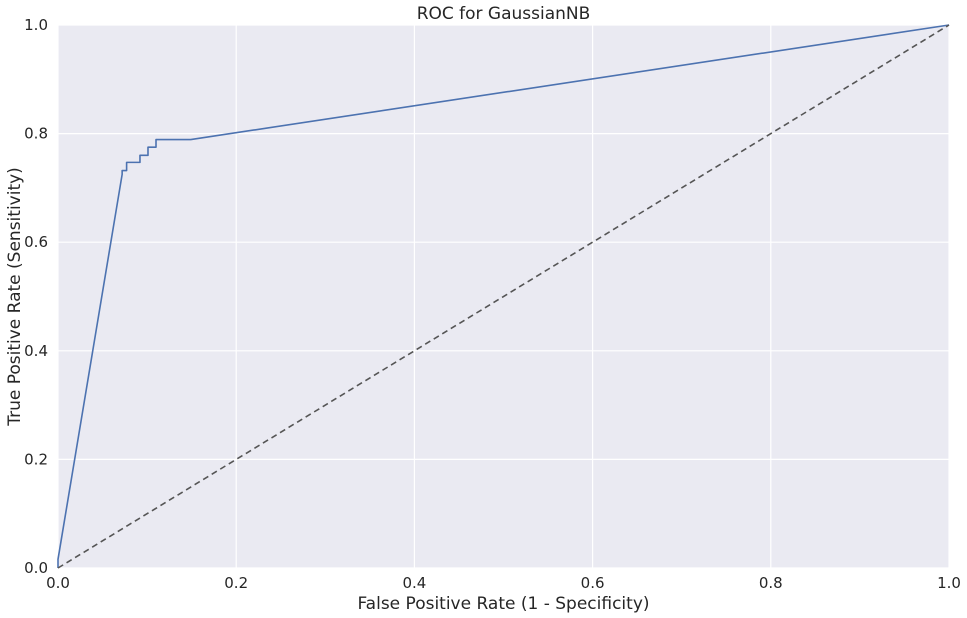  What do you see at coordinates (771, 583) in the screenshot?
I see `x-tick-label: 0.8` at bounding box center [771, 583].